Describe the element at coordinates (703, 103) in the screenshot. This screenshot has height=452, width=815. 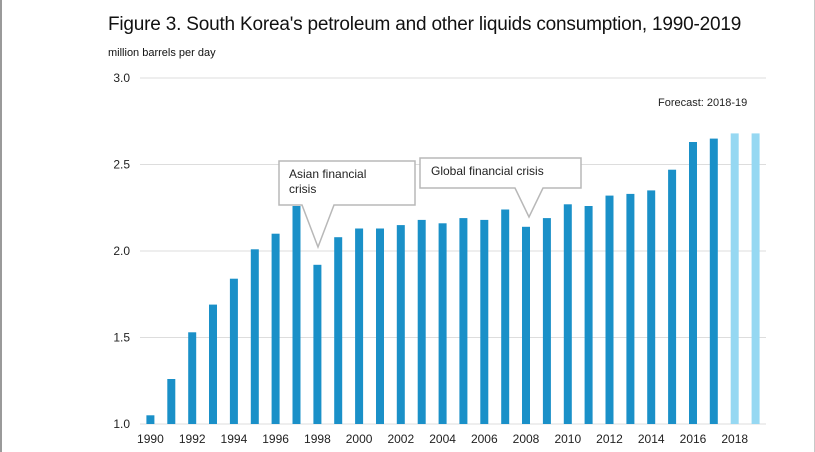
I see `forecast-label: Forecast: 2018-19` at that location.